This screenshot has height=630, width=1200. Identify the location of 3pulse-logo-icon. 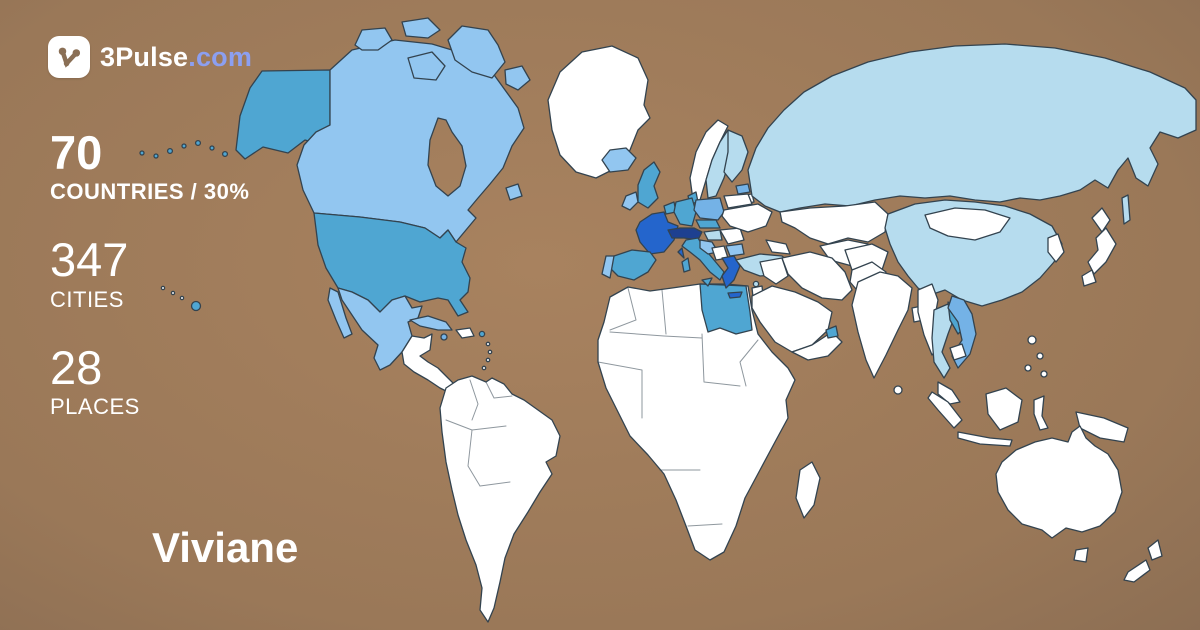
(69, 57).